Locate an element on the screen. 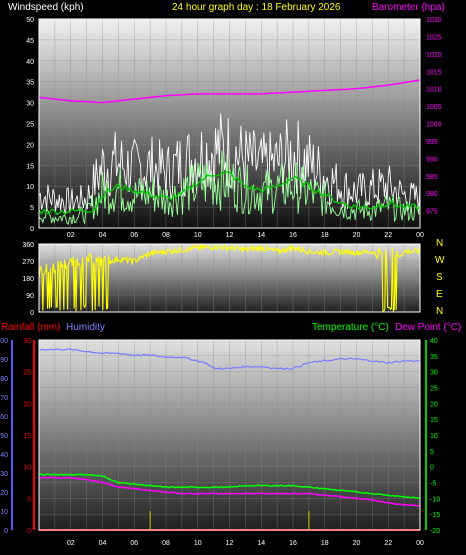 Image resolution: width=466 pixels, height=555 pixels. temperature-y-tick: 35 is located at coordinates (434, 357).